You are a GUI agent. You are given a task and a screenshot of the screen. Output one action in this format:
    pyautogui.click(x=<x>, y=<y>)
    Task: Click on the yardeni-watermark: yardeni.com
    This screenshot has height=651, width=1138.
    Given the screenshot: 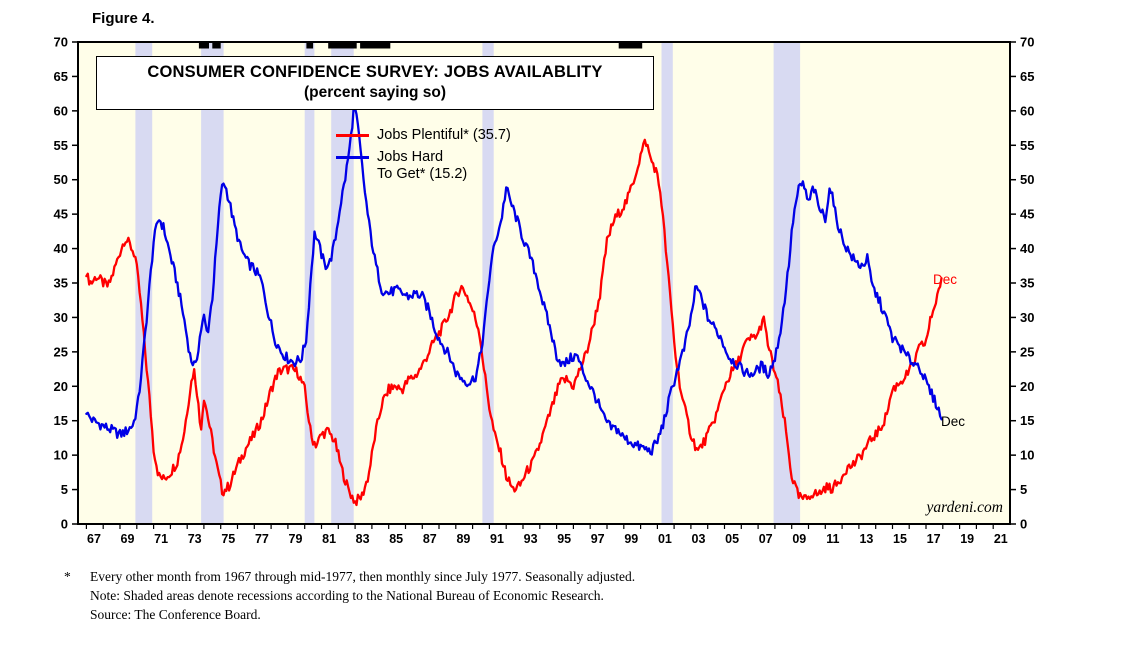 What is the action you would take?
    pyautogui.click(x=964, y=507)
    